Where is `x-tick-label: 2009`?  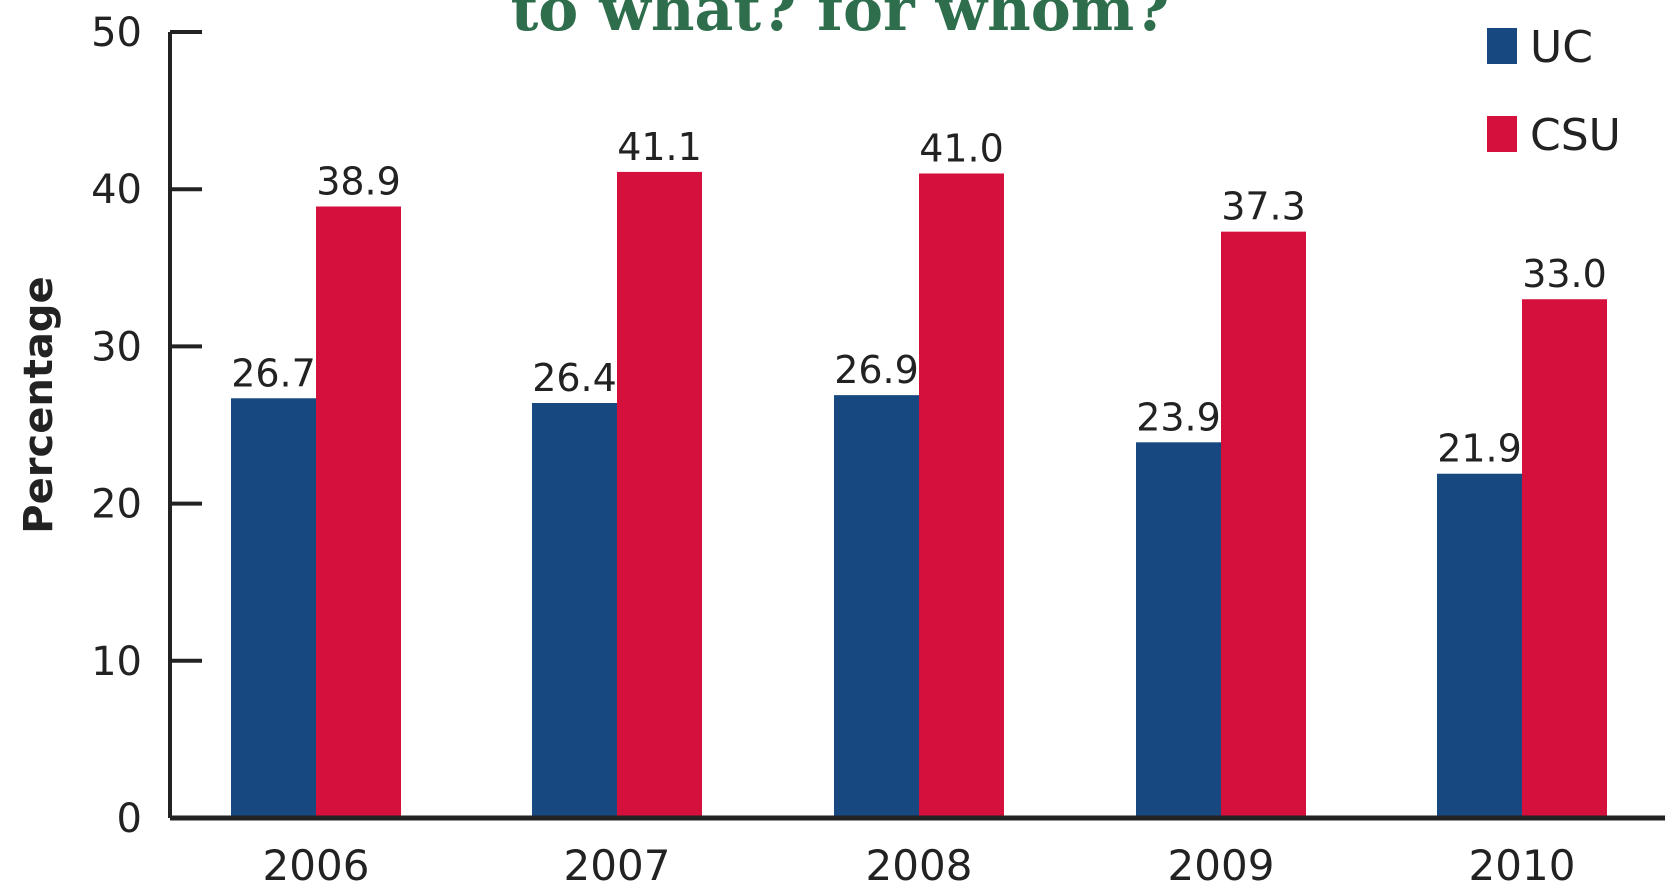 x-tick-label: 2009 is located at coordinates (1221, 865).